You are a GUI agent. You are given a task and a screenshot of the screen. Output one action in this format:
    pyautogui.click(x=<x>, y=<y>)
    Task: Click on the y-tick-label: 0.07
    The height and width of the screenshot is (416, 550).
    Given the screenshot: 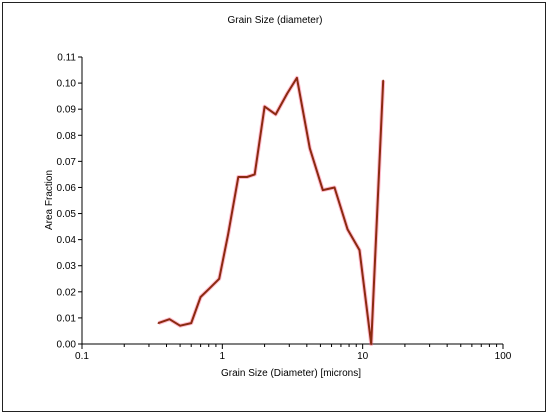 What is the action you would take?
    pyautogui.click(x=67, y=162)
    